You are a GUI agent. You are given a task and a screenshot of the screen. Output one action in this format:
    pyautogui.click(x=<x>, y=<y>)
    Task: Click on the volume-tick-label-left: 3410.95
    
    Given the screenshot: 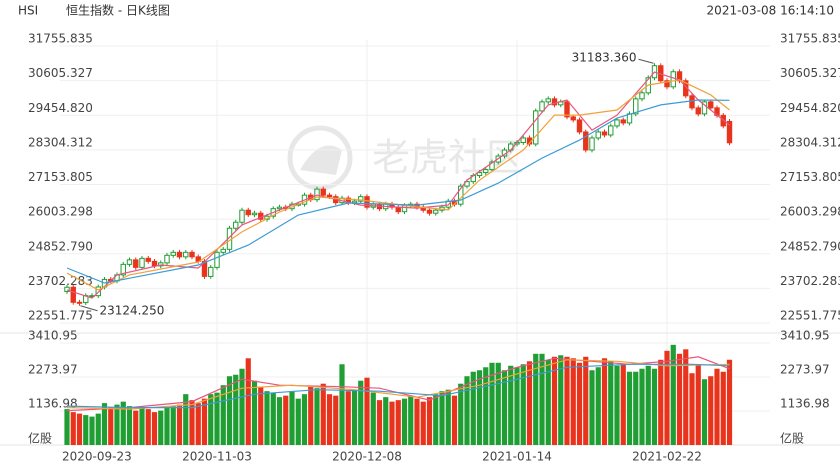 What is the action you would take?
    pyautogui.click(x=53, y=336)
    